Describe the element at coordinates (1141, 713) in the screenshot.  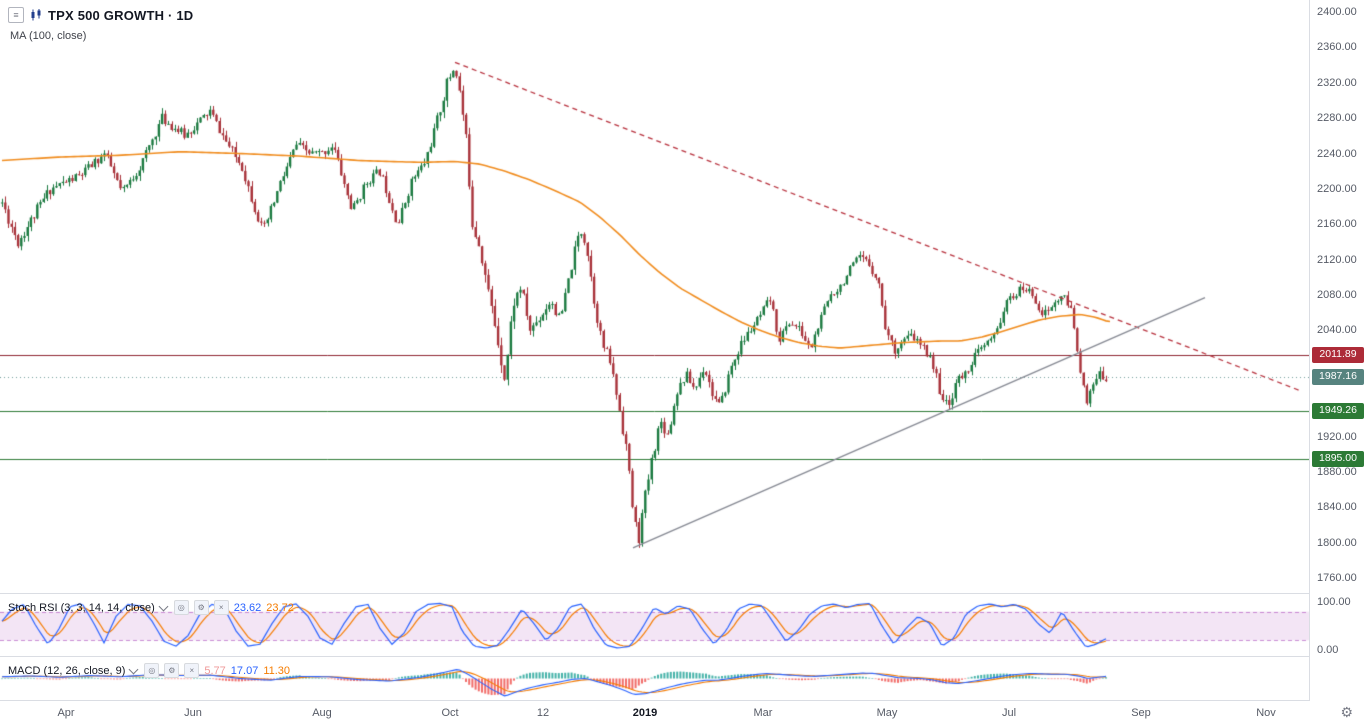
I see `time-axis-label: Sep` at that location.